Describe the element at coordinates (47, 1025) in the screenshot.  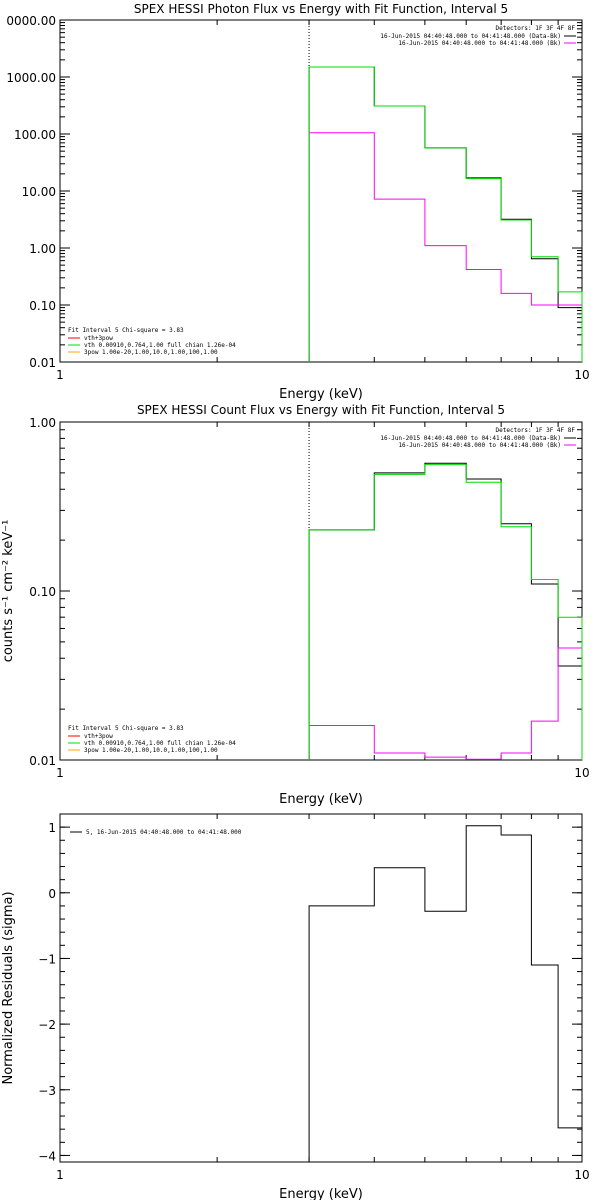
I see `y-tick-label: −2` at that location.